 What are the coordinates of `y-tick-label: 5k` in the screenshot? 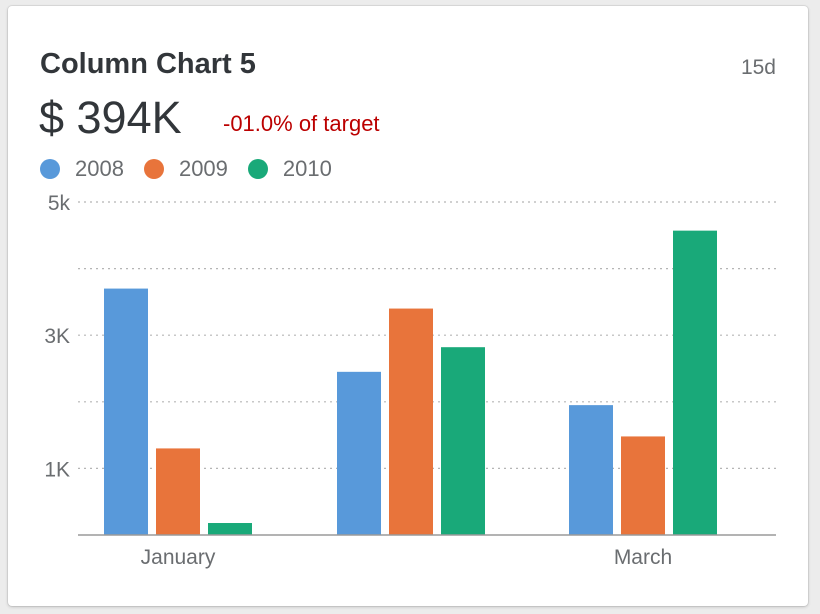 It's located at (59, 203).